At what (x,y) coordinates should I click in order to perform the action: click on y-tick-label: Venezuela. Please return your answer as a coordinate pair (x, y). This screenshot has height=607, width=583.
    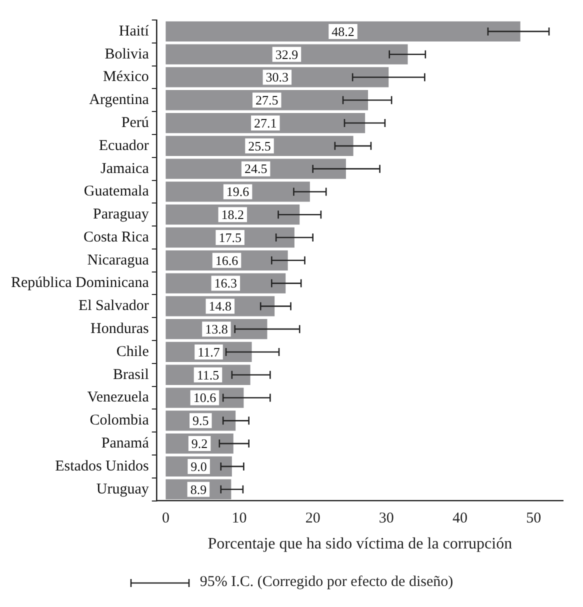
    Looking at the image, I should click on (118, 398).